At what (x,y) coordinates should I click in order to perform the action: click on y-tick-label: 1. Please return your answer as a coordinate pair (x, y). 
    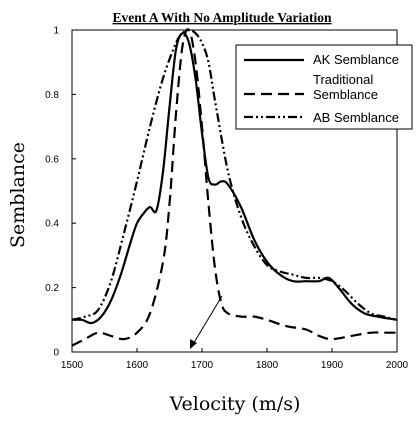
    Looking at the image, I should click on (56, 31).